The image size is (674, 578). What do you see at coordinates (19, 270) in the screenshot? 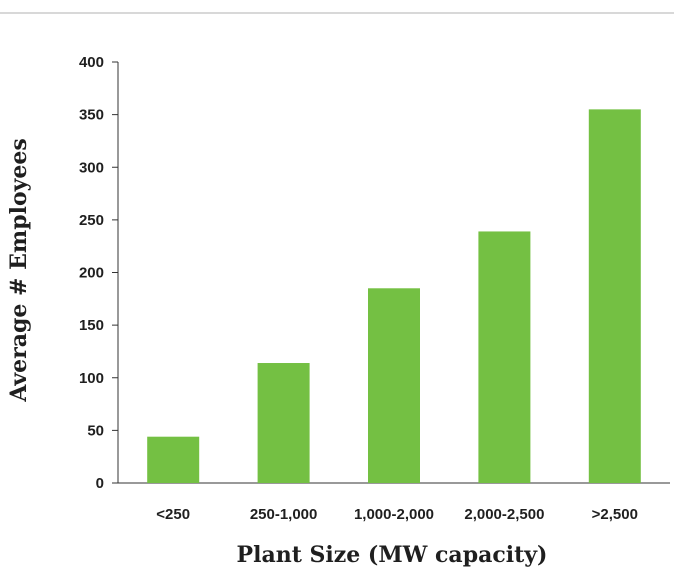
I see `y-axis-title: Average # Employees` at bounding box center [19, 270].